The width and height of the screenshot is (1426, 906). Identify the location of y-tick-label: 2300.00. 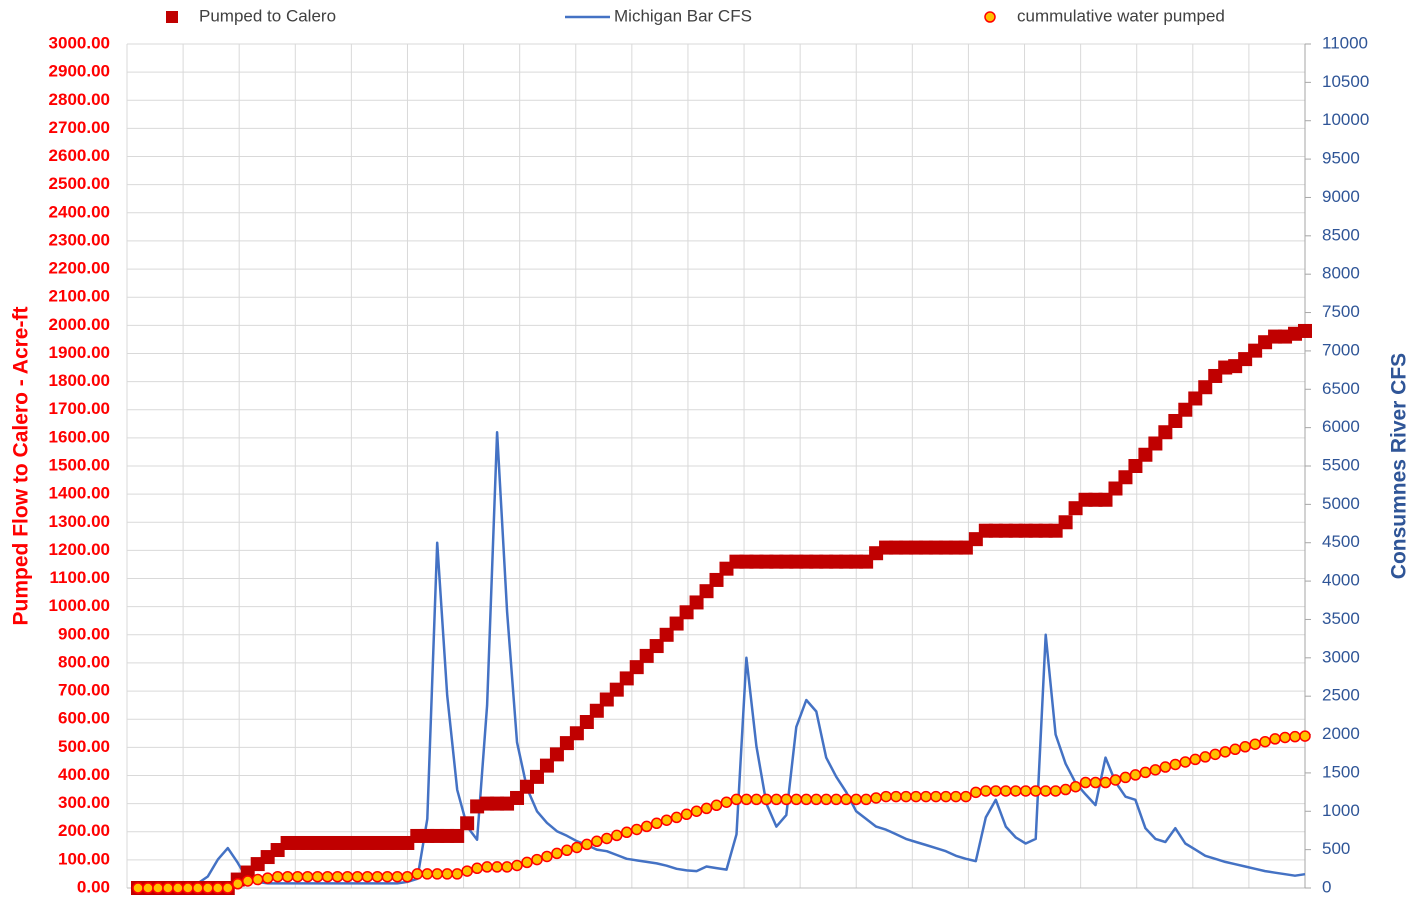
(79, 239).